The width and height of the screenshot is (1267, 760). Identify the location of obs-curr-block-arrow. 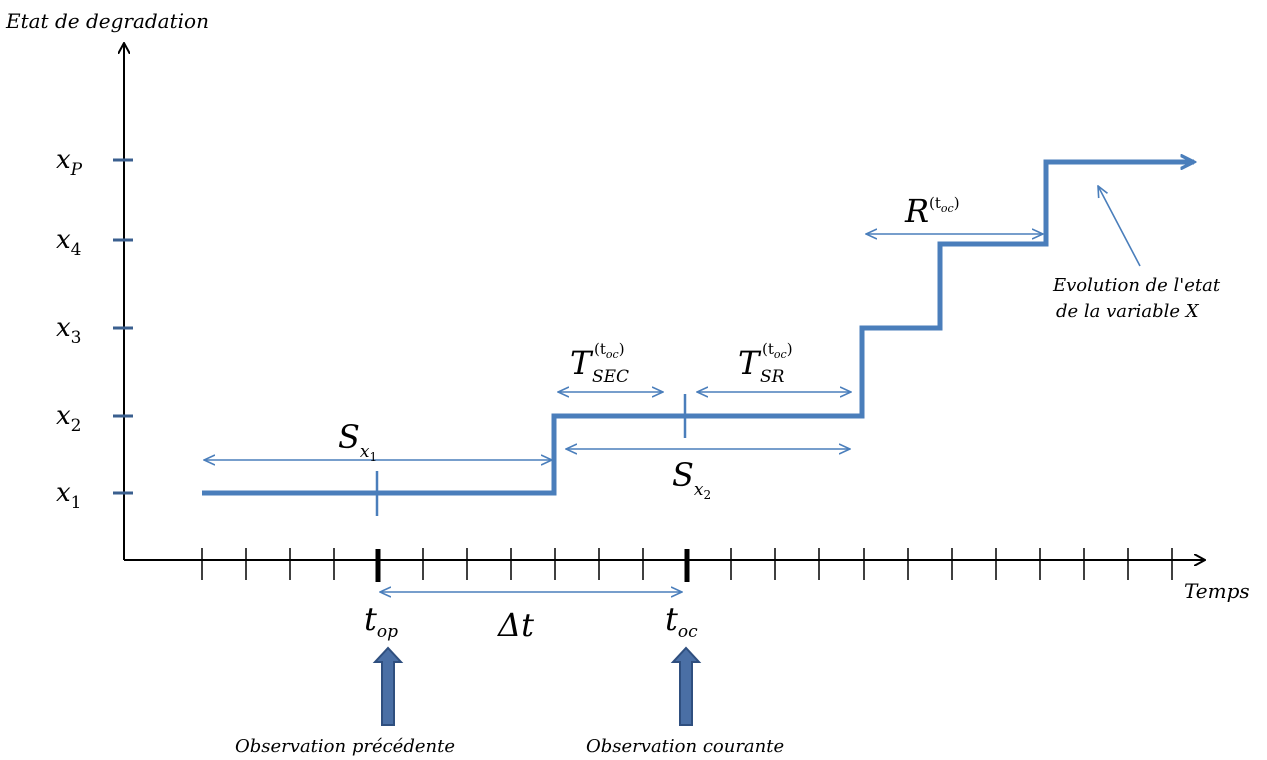
(686, 686).